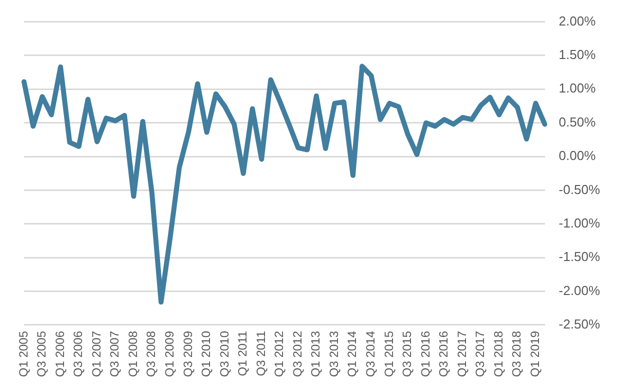  Describe the element at coordinates (517, 354) in the screenshot. I see `x-tick-label: Q3 2018` at that location.